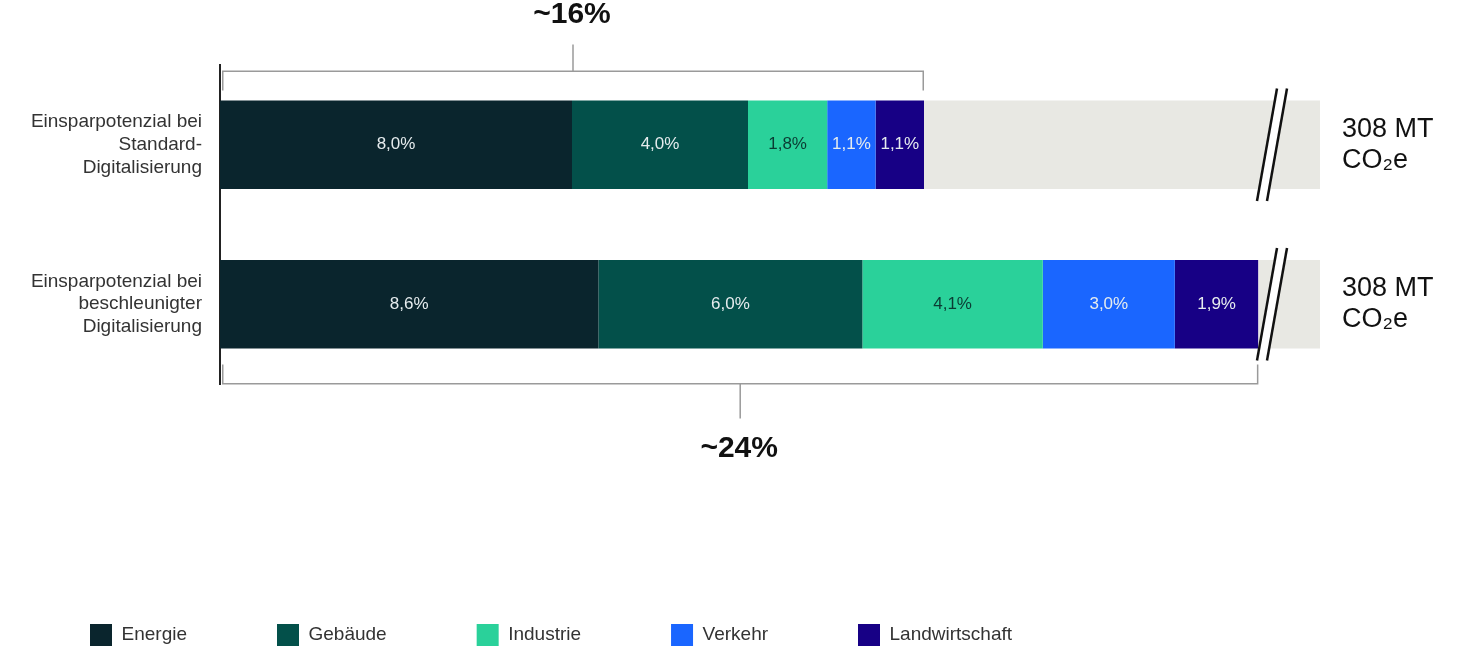 Image resolution: width=1461 pixels, height=656 pixels. I want to click on legend-label: Verkehr, so click(735, 634).